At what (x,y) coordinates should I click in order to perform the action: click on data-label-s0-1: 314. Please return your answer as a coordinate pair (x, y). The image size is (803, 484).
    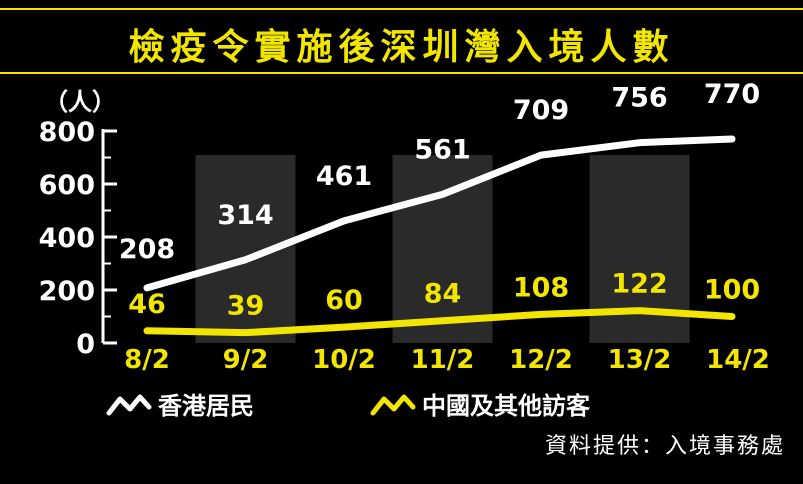
    Looking at the image, I should click on (245, 215).